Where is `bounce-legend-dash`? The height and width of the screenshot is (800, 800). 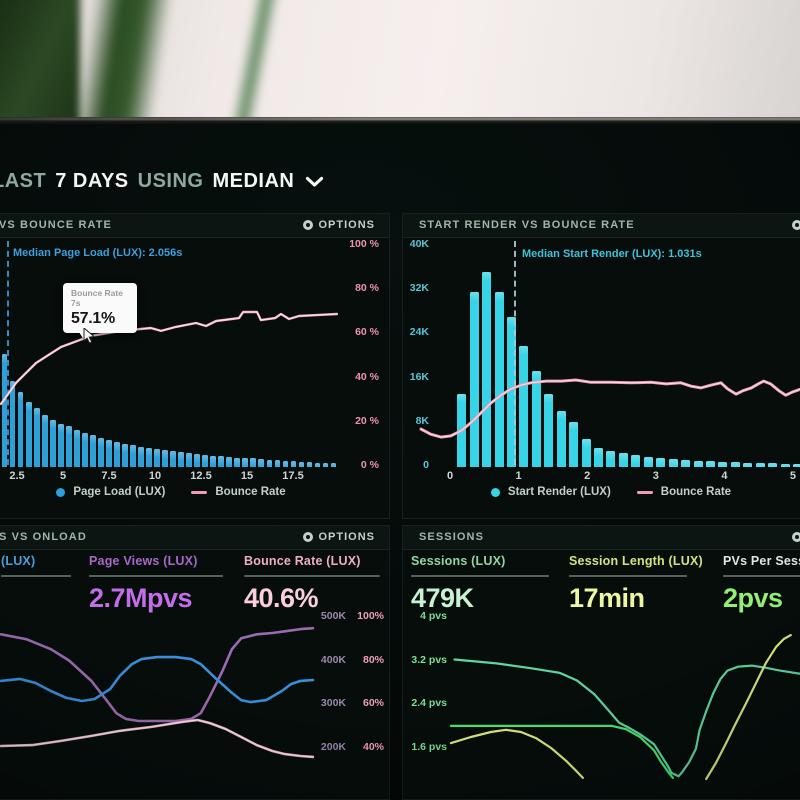
bounce-legend-dash is located at coordinates (199, 492).